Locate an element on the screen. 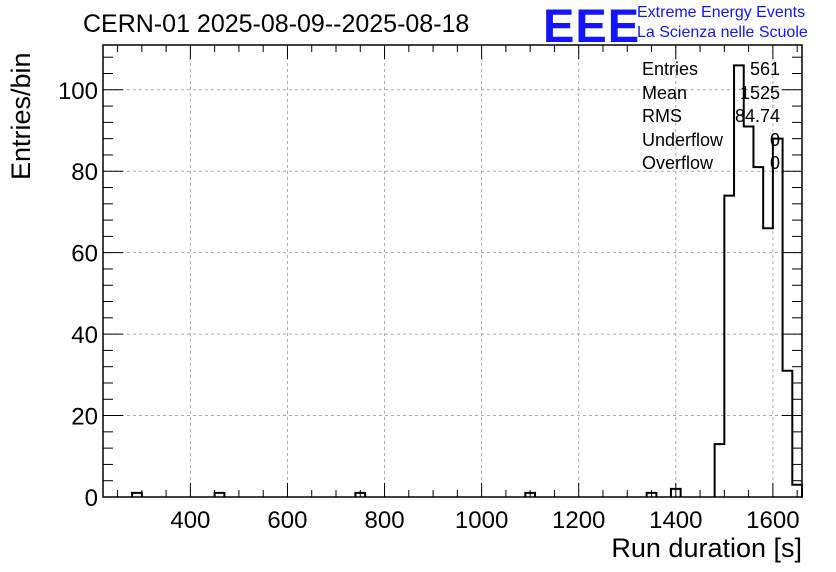 The image size is (836, 572). stat-label: RMS is located at coordinates (662, 116).